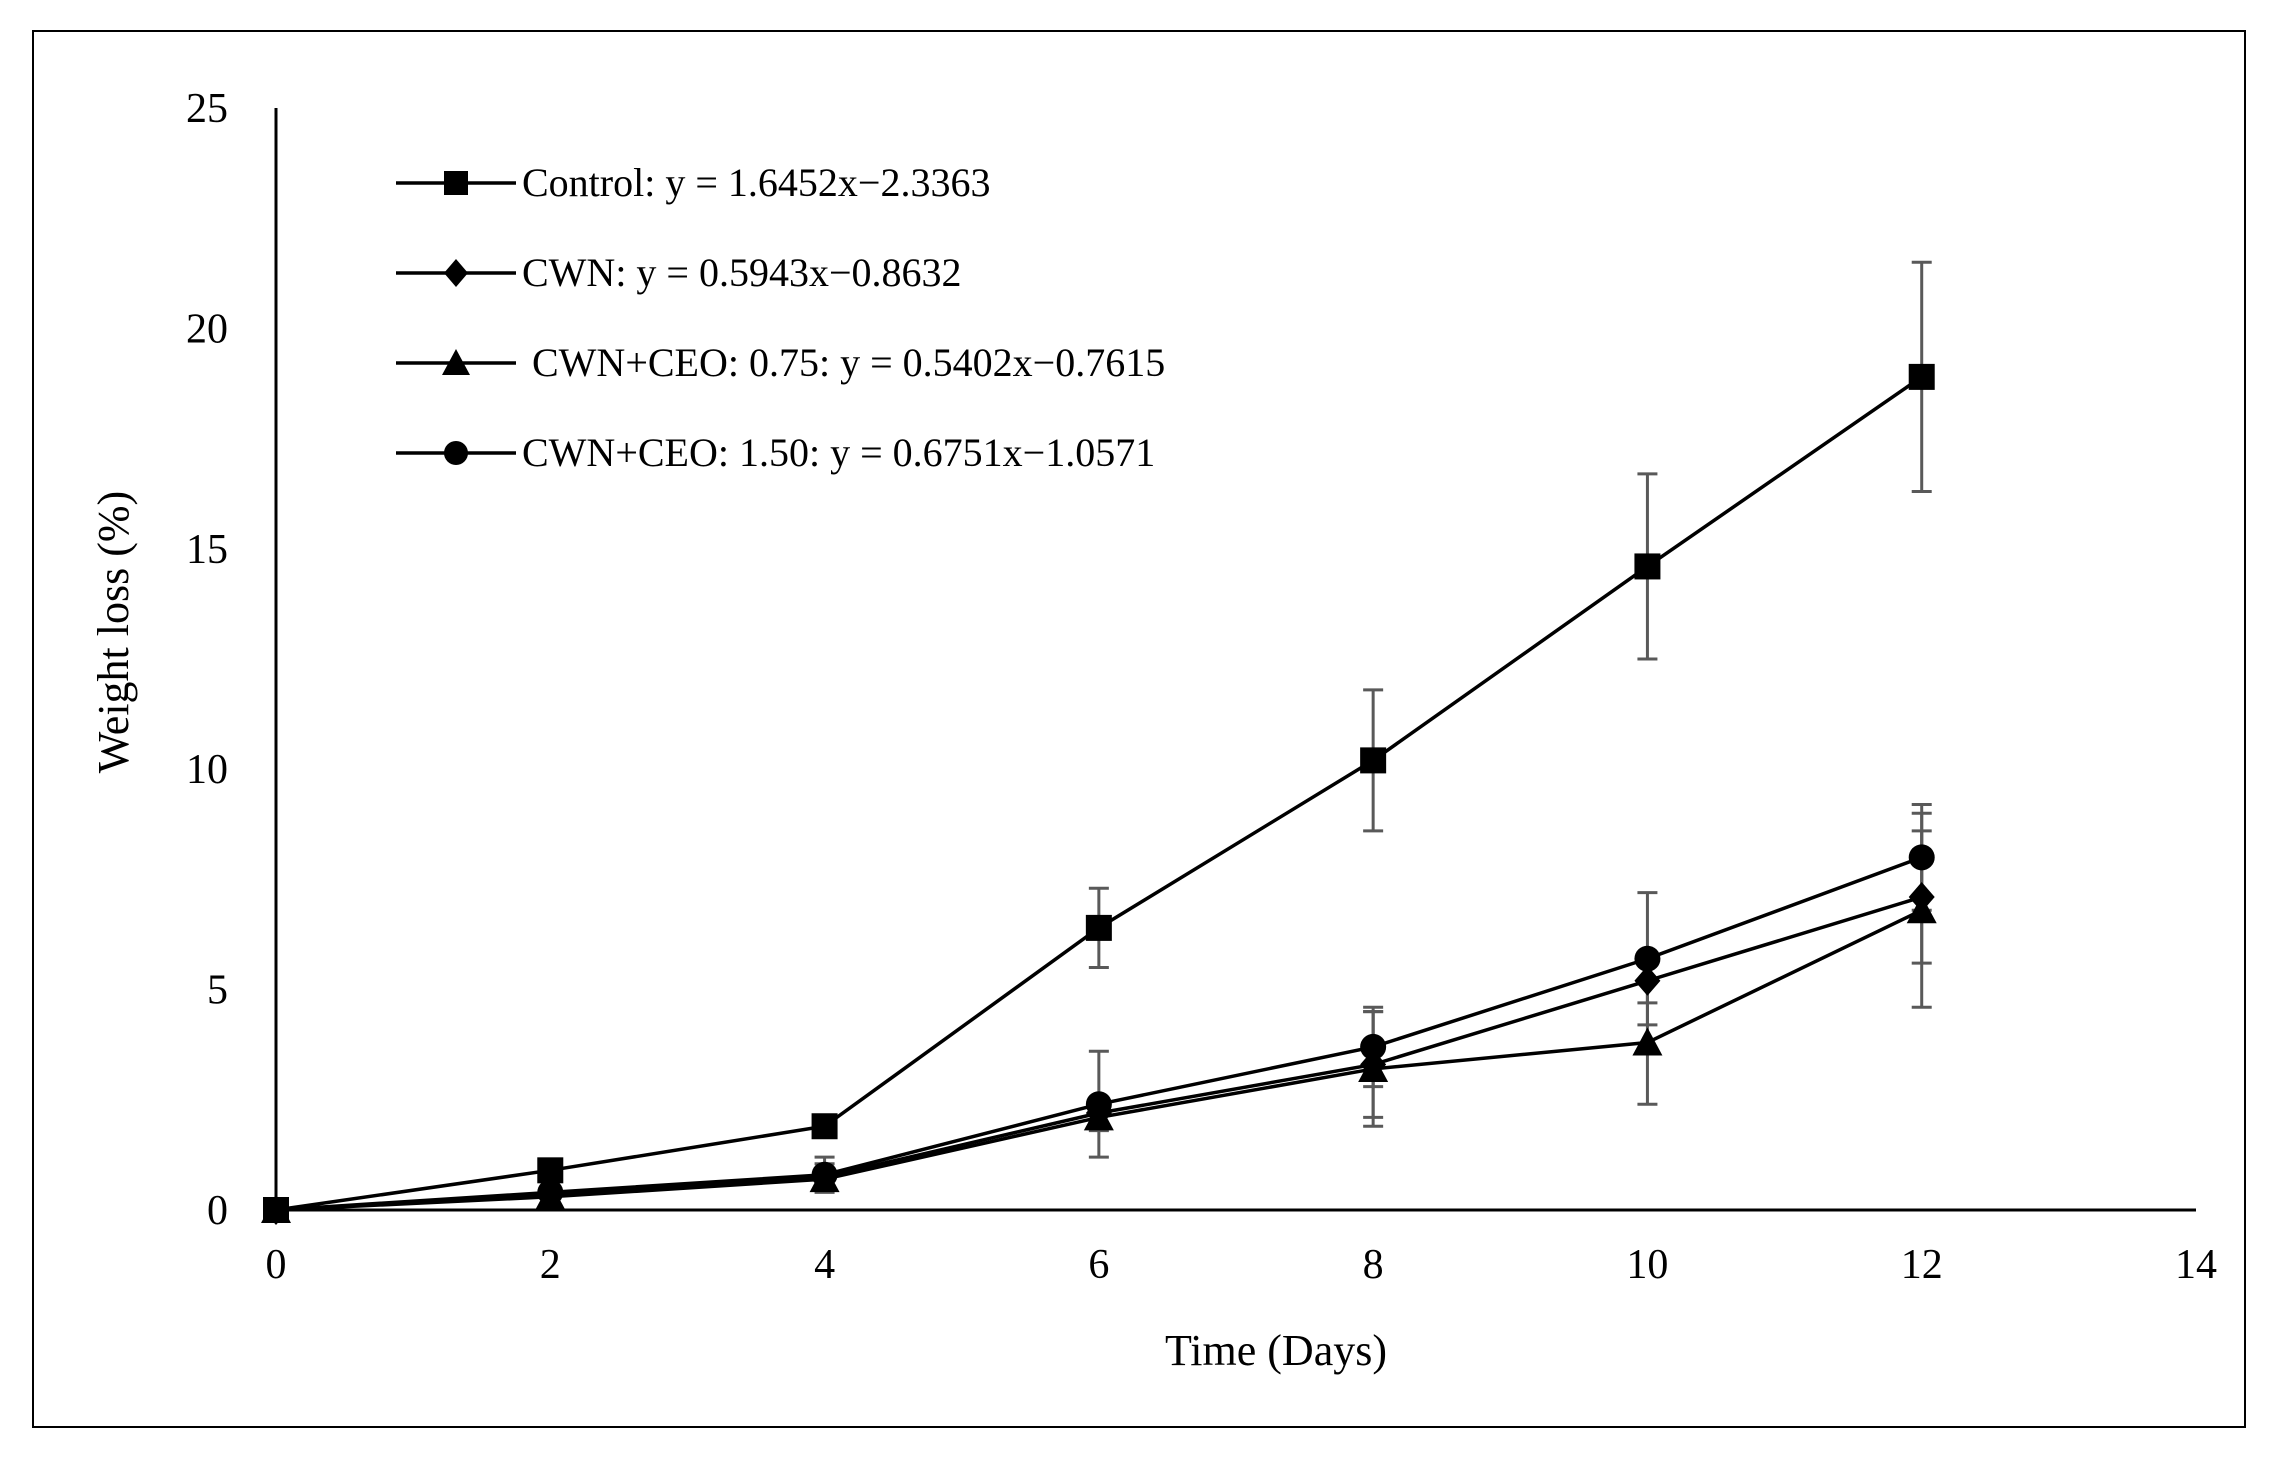 The height and width of the screenshot is (1458, 2278). Describe the element at coordinates (1098, 1265) in the screenshot. I see `x-tick-label: 6` at that location.